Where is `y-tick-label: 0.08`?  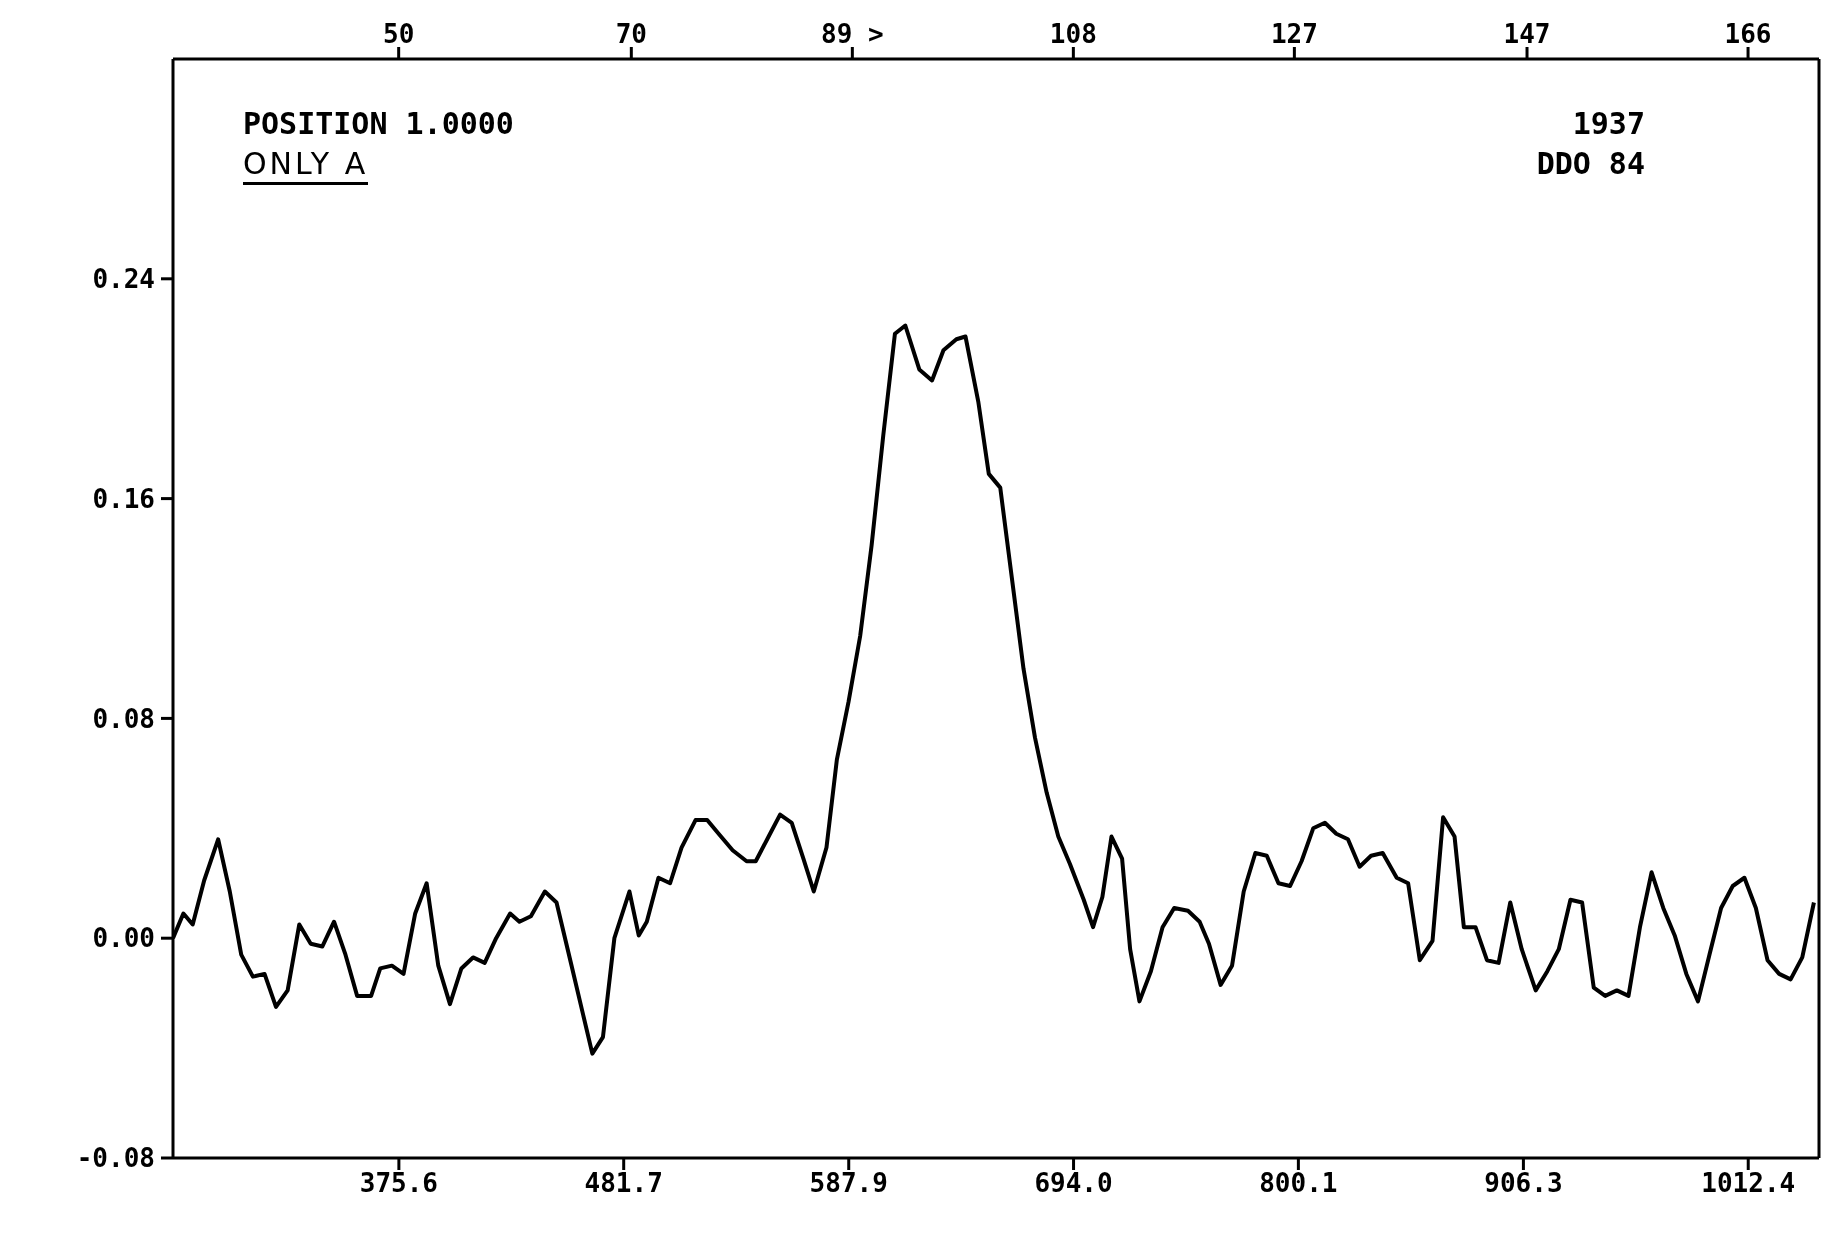 y-tick-label: 0.08 is located at coordinates (123, 718).